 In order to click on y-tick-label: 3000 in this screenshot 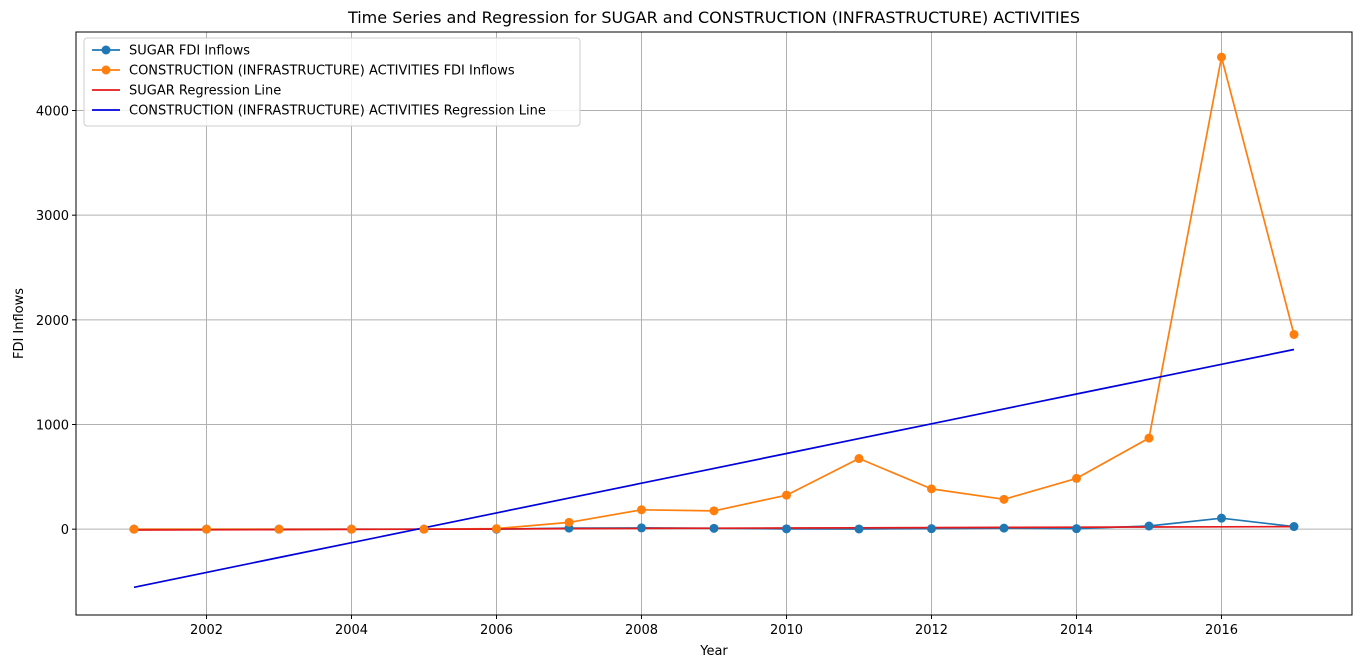, I will do `click(52, 216)`.